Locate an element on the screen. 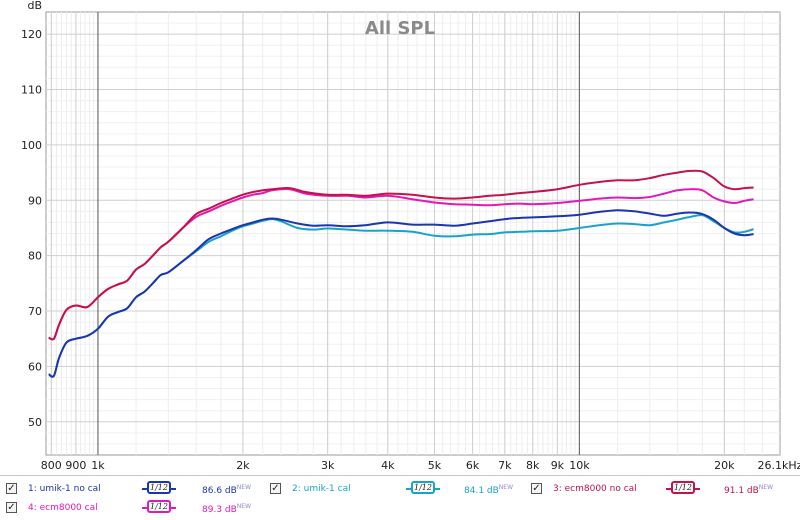 This screenshot has width=800, height=520. new-tag-1: NEW is located at coordinates (244, 487).